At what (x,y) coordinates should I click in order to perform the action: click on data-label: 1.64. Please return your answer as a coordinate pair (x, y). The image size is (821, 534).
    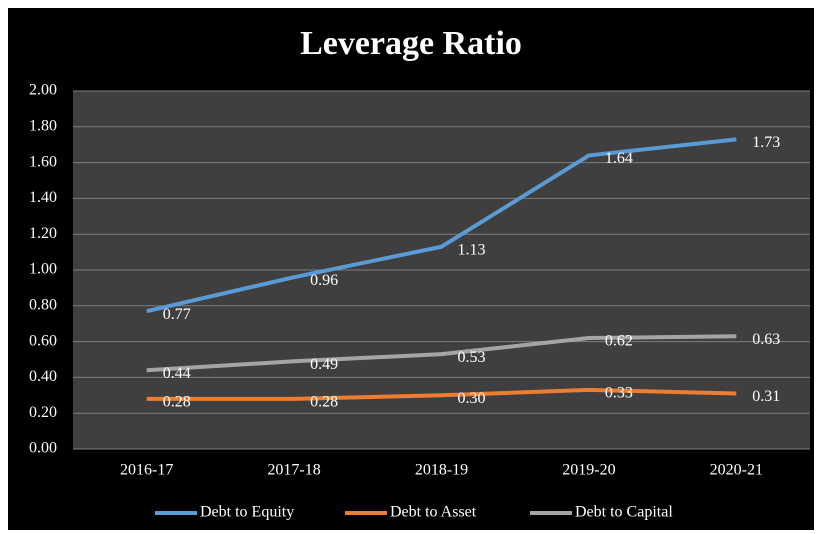
    Looking at the image, I should click on (619, 158).